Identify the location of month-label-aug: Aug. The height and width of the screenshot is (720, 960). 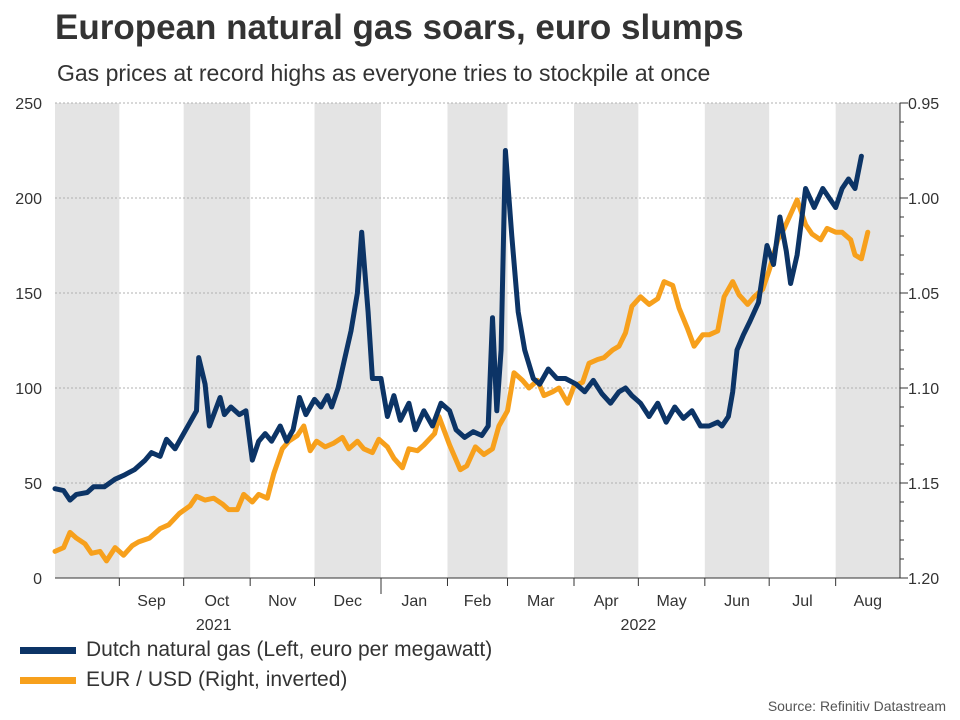
(868, 601).